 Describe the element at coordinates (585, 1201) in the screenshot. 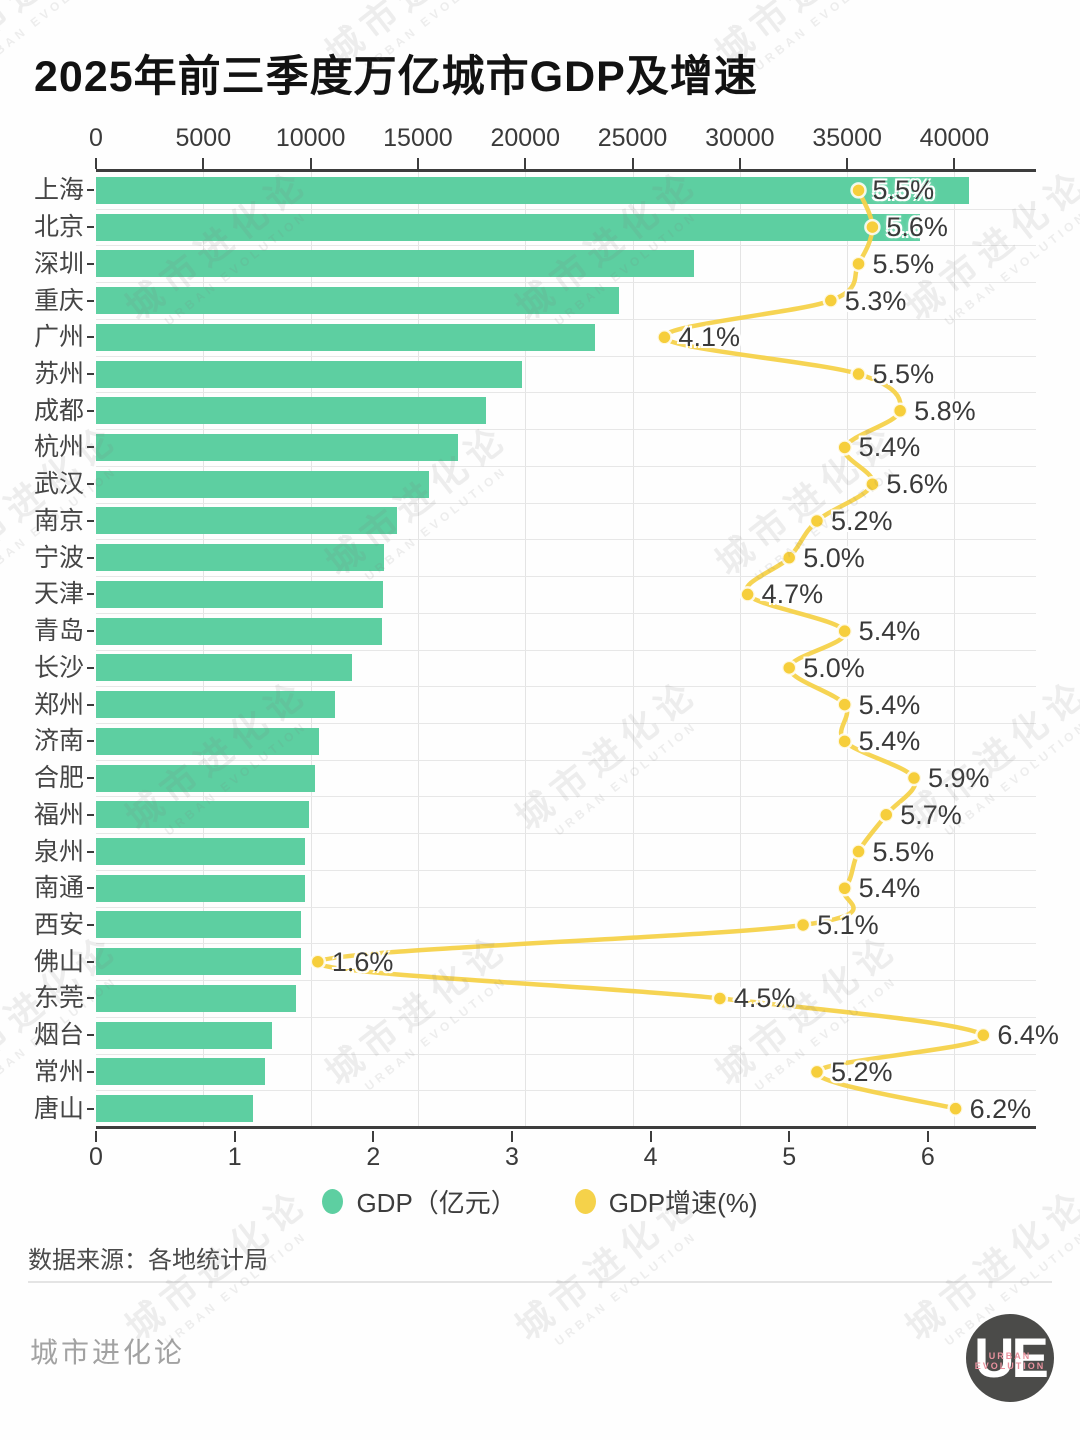

I see `growth-legend-swatch` at that location.